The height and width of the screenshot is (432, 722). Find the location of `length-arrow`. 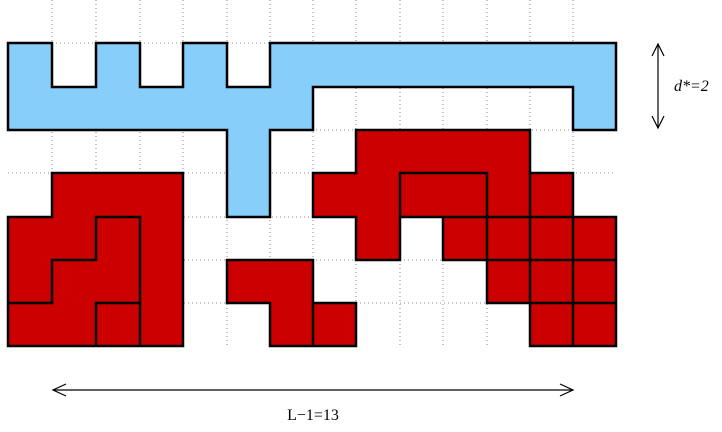

length-arrow is located at coordinates (313, 390).